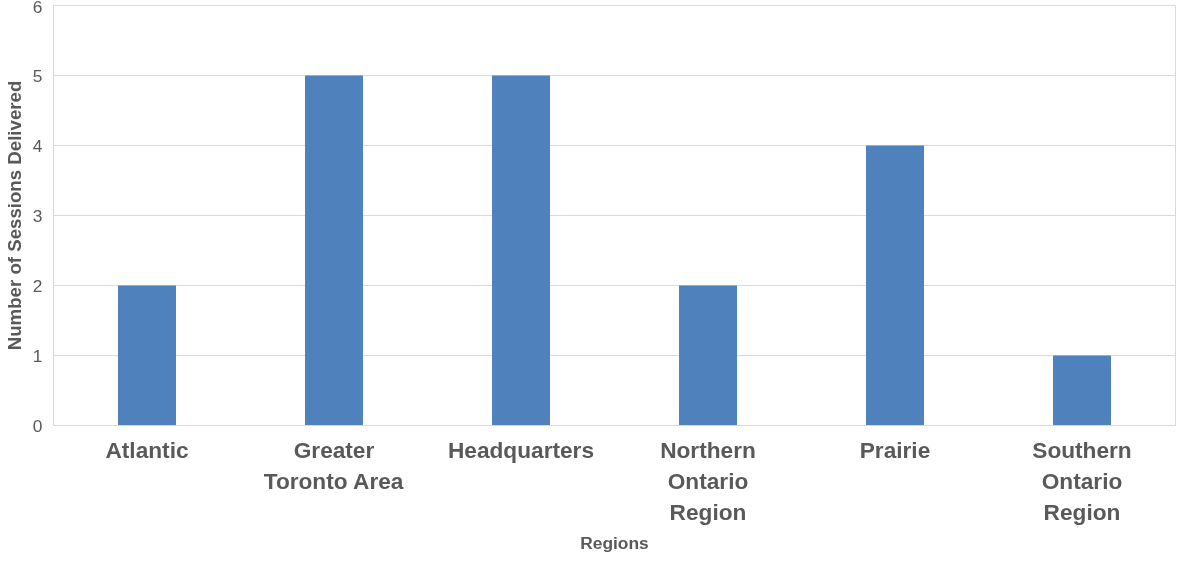 The width and height of the screenshot is (1187, 562). I want to click on y-tick-label: 3, so click(37, 215).